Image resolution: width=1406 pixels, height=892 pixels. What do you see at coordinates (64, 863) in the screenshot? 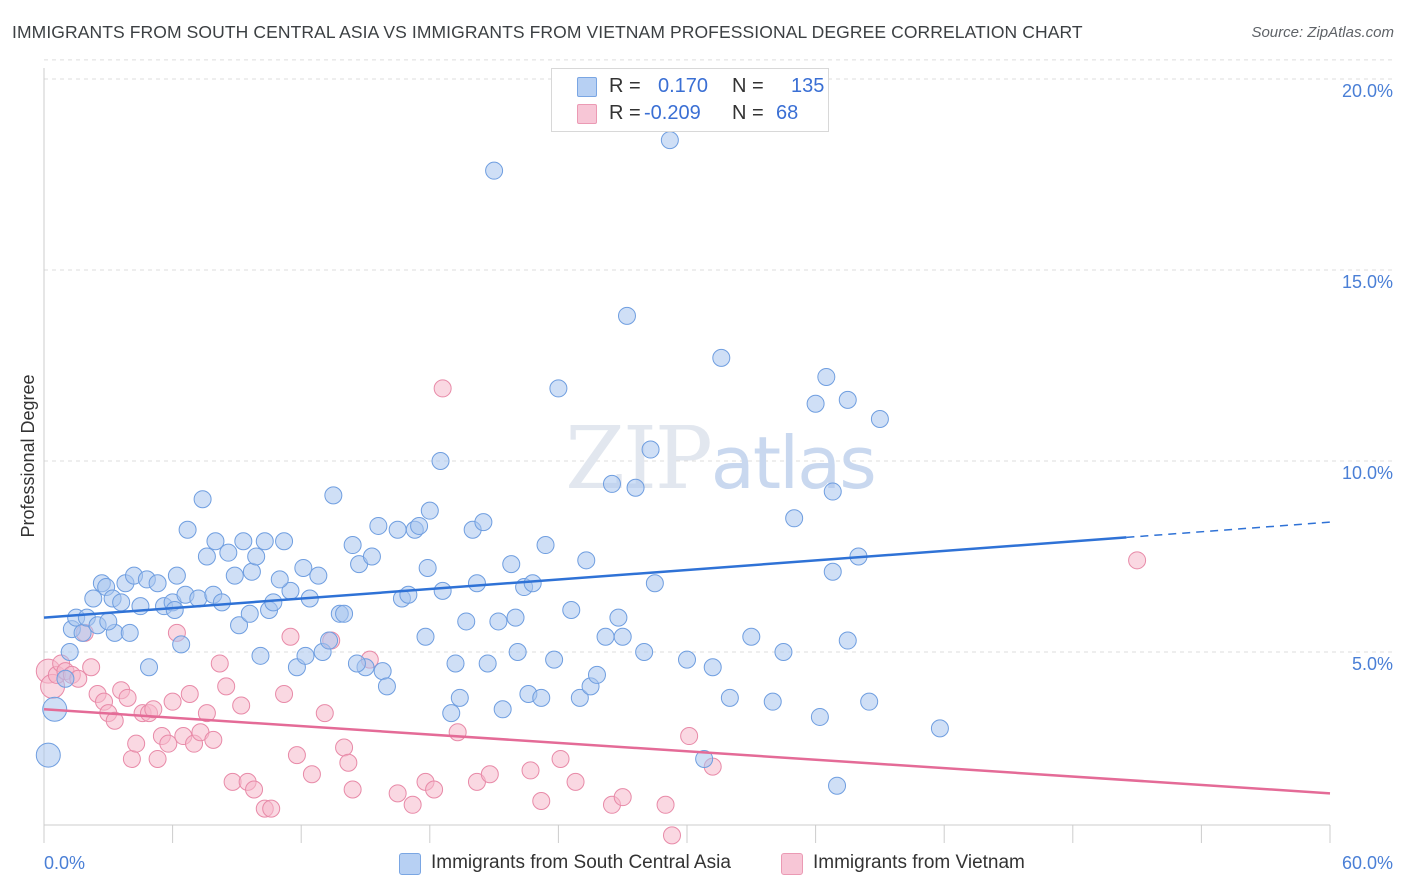
I see `x-tick-label-min: 0.0%` at bounding box center [64, 863].